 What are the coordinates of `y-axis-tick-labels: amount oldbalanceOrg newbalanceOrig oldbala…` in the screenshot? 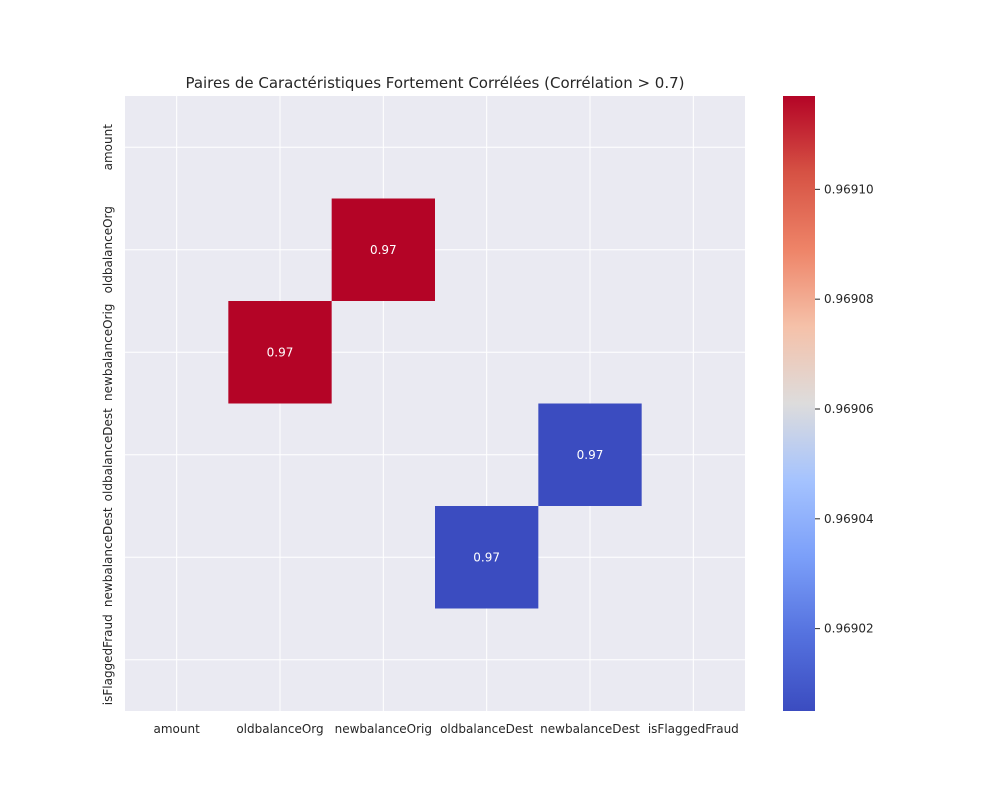 It's located at (108, 414).